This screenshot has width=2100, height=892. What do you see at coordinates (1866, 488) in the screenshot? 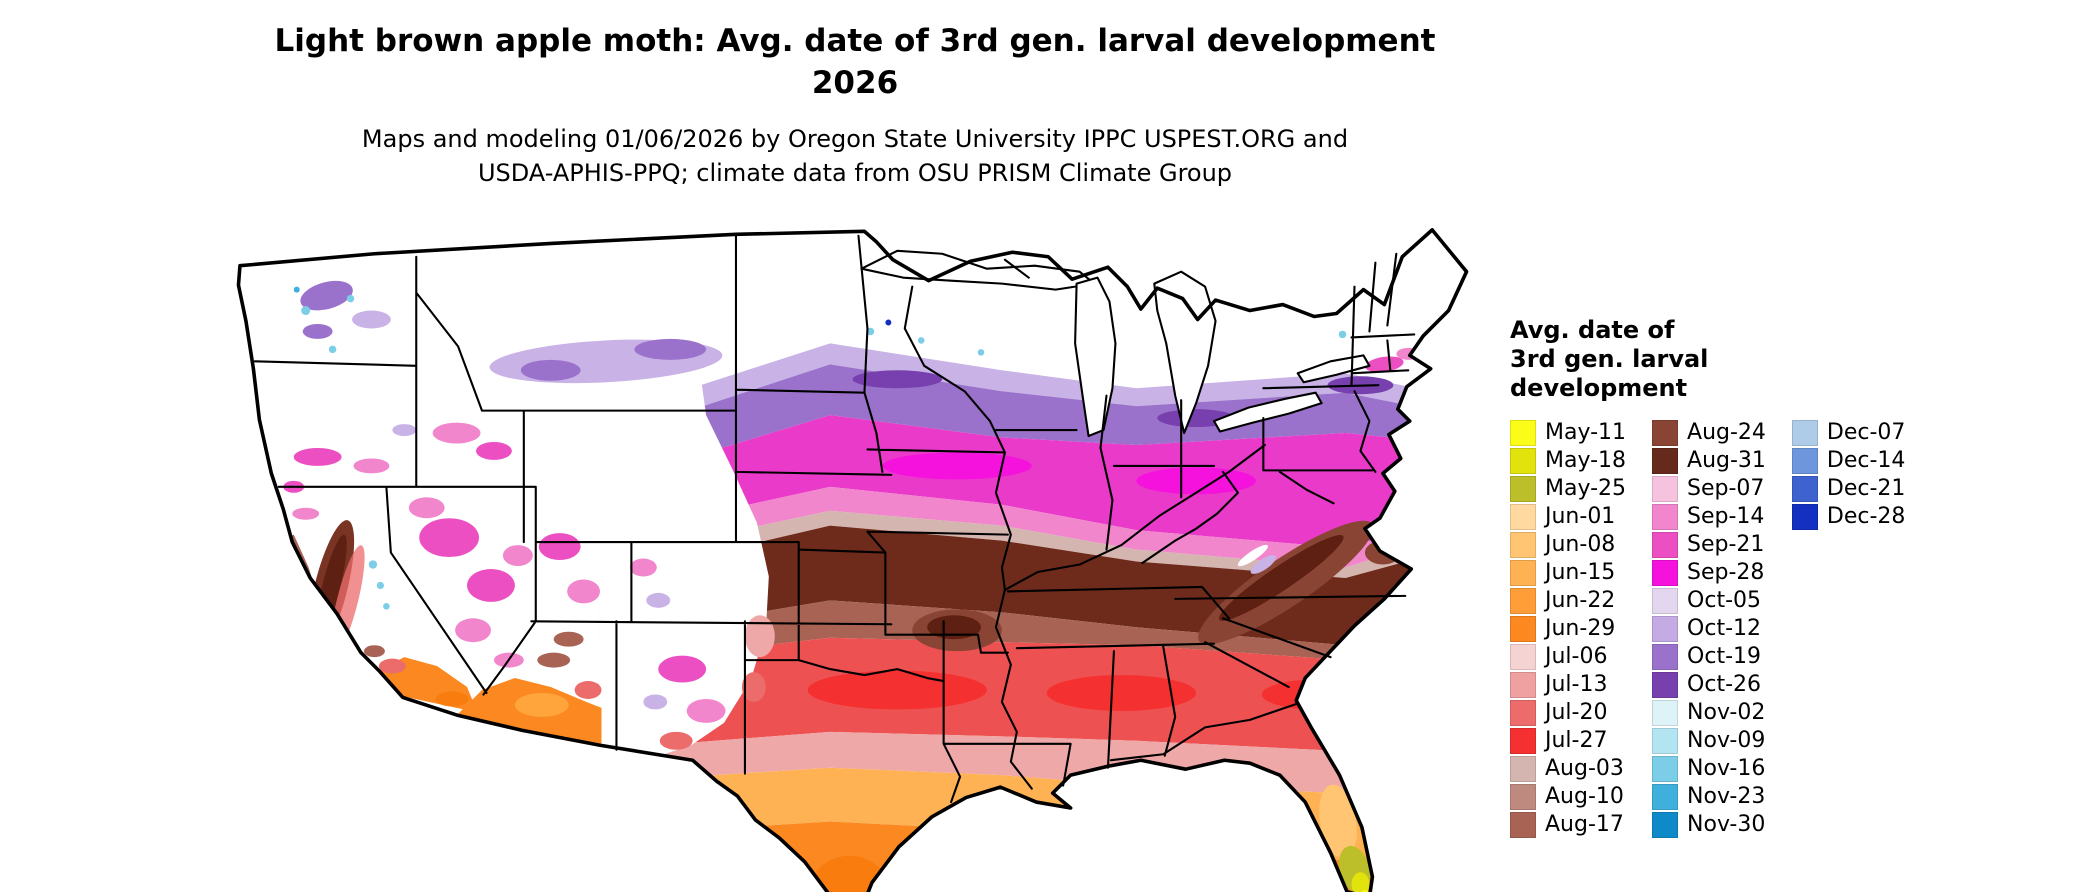
I see `legend-label: Dec-21` at bounding box center [1866, 488].